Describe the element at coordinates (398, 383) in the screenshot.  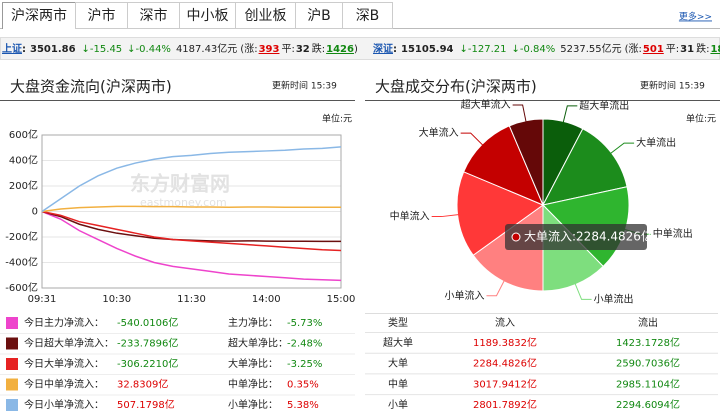
I see `table-cell: 中单` at that location.